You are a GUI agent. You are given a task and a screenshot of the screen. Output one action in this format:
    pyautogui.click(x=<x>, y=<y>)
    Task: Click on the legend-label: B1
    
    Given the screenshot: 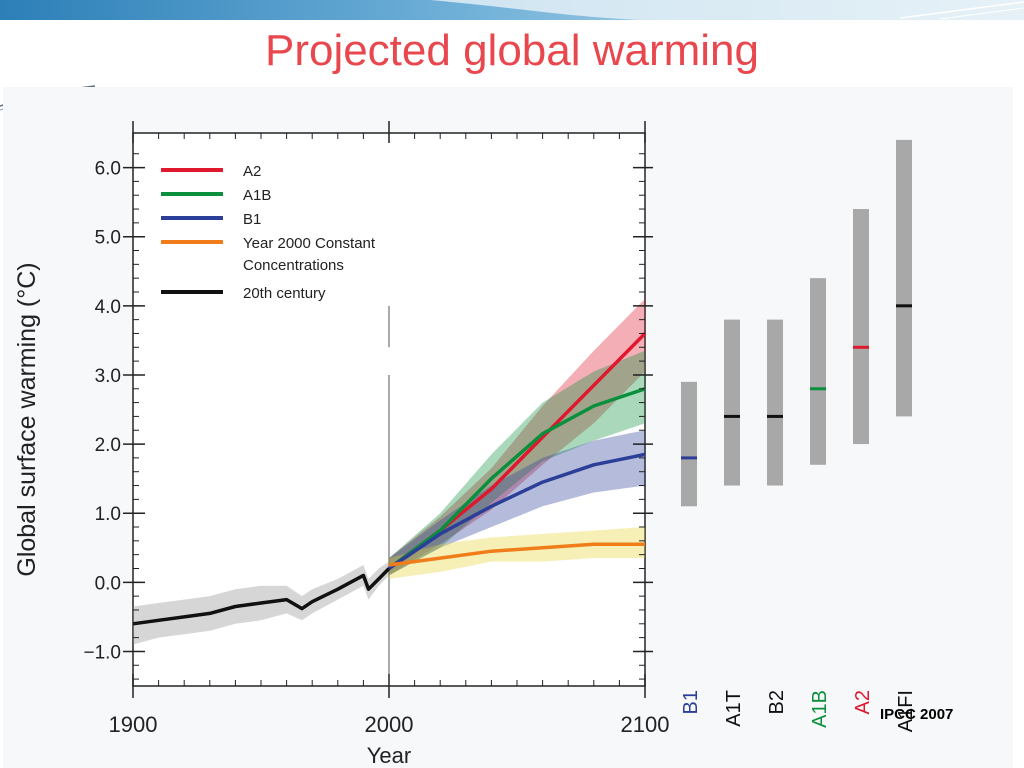 What is the action you would take?
    pyautogui.click(x=252, y=219)
    